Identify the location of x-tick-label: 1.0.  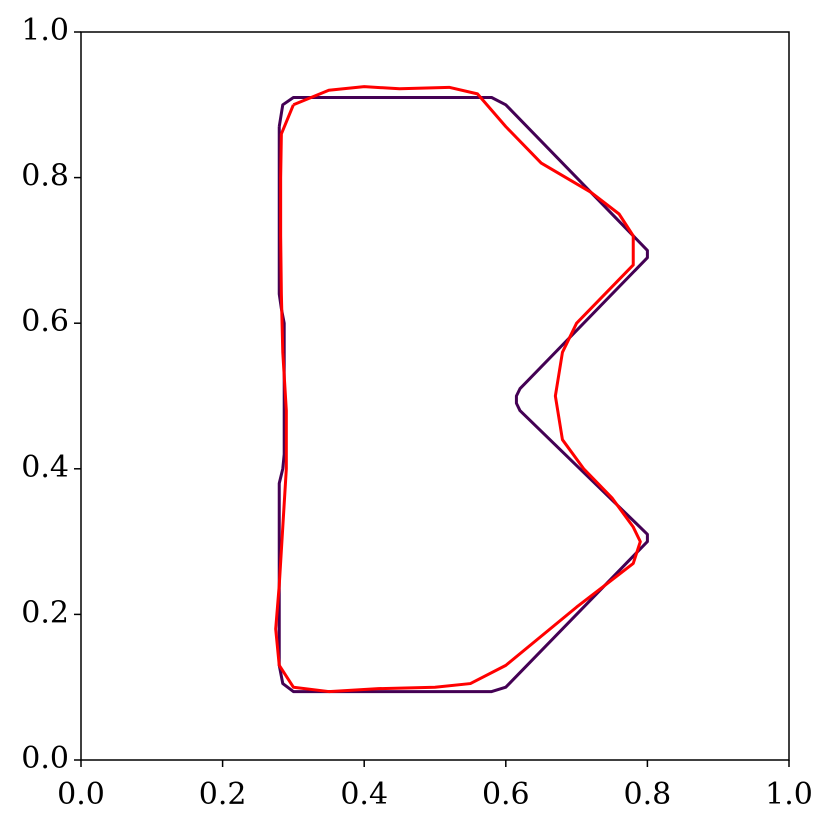
(789, 794).